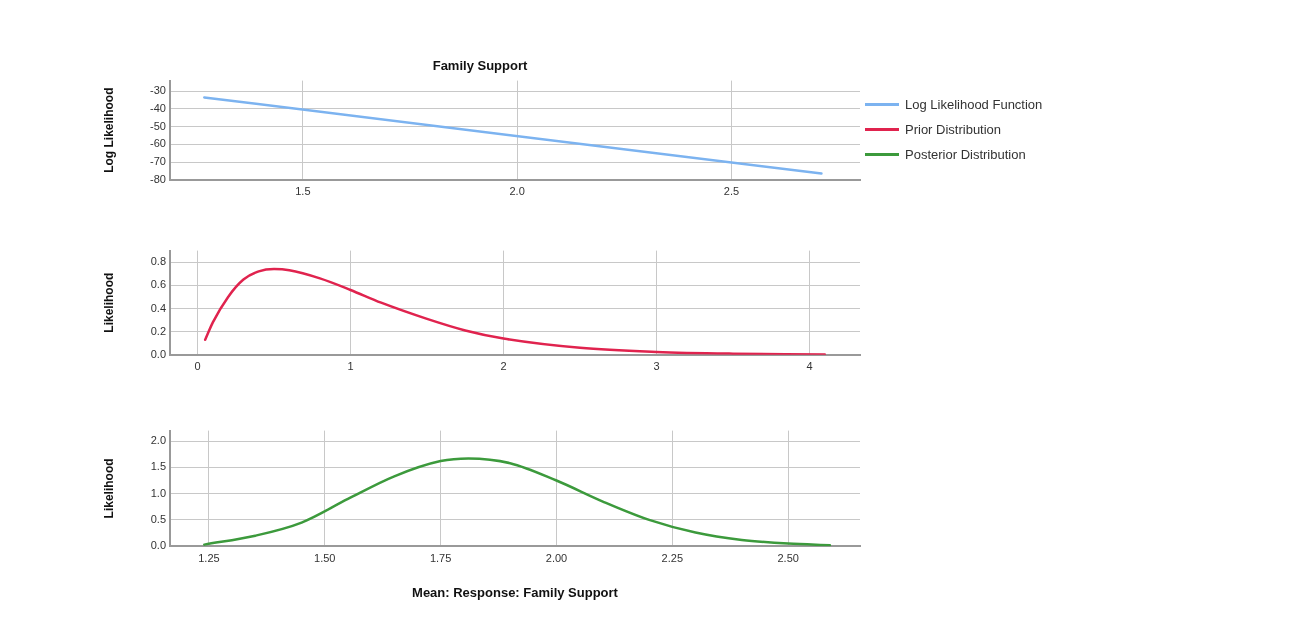  I want to click on y-tick-label: 0.8, so click(158, 261).